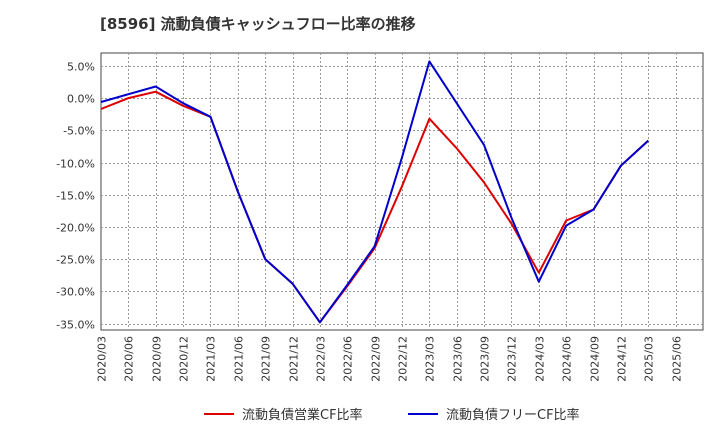  I want to click on x-tick-label: 2023/03, so click(430, 359).